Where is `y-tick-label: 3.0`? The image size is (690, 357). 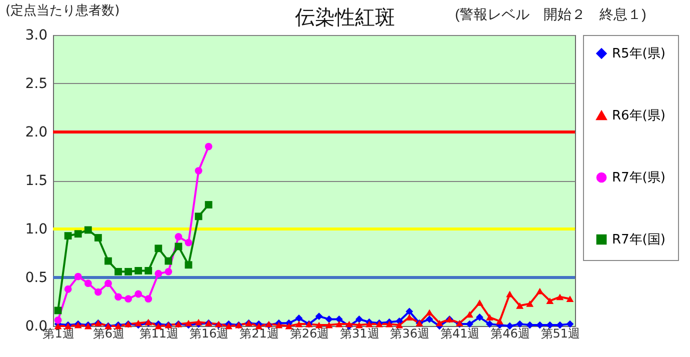
y-tick-label: 3.0 is located at coordinates (36, 36).